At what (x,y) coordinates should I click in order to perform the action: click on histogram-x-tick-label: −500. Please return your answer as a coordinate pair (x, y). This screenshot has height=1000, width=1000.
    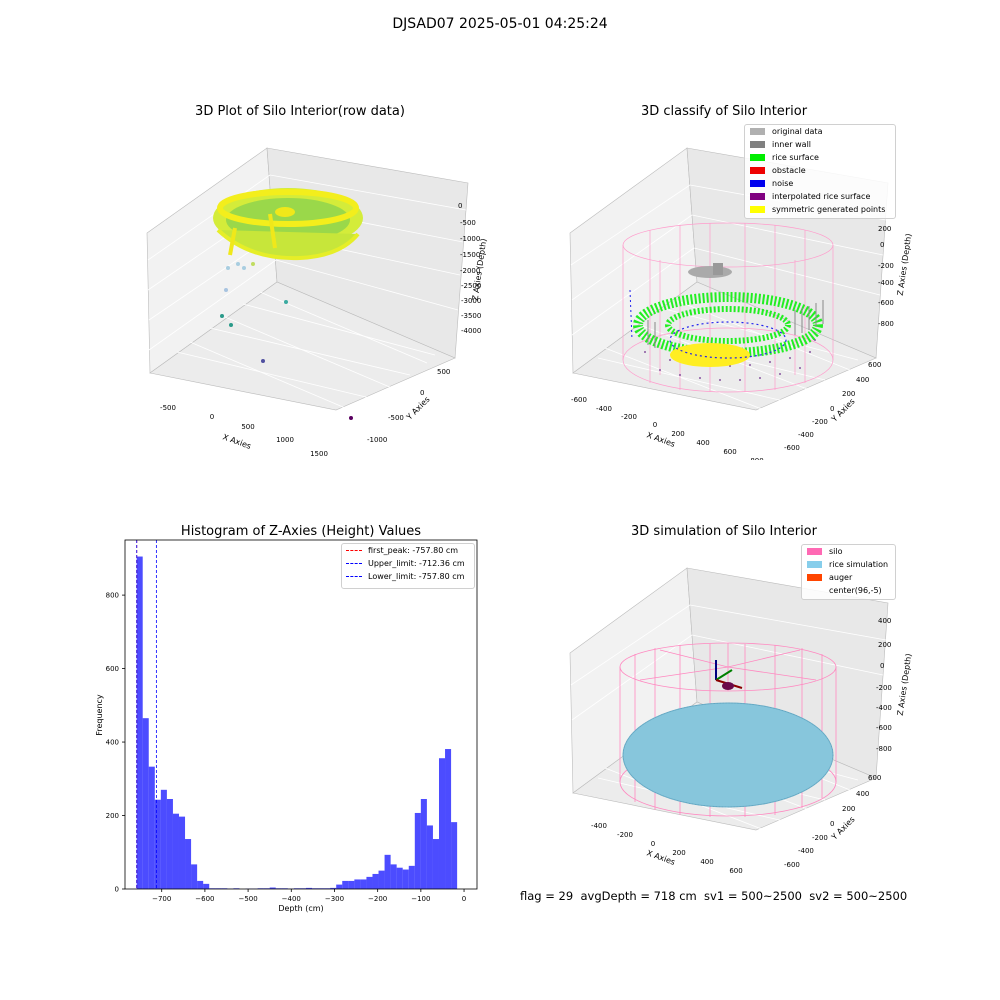
    Looking at the image, I should click on (247, 899).